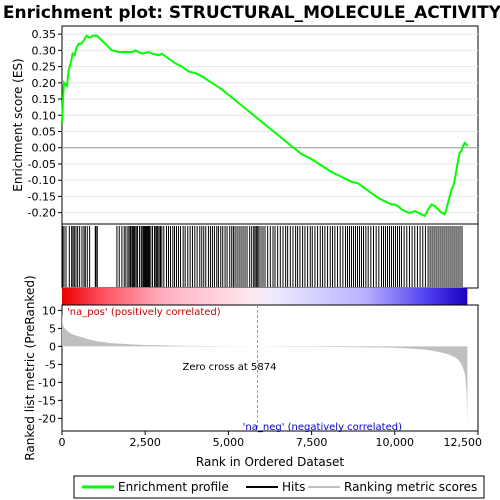 The width and height of the screenshot is (500, 500). Describe the element at coordinates (262, 256) in the screenshot. I see `hits-ticks` at that location.